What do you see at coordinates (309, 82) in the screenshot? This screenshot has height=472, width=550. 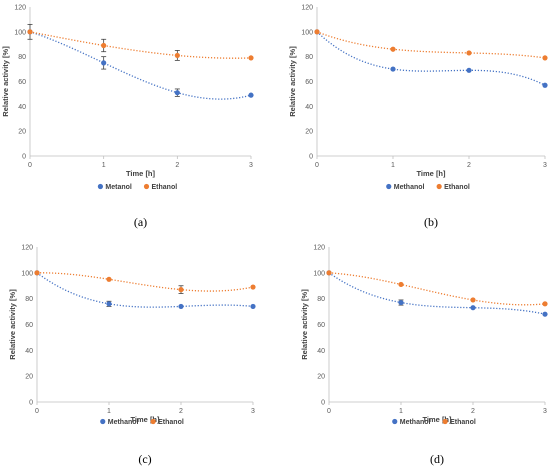 I see `chart-b-y-tick-label: 60` at bounding box center [309, 82].